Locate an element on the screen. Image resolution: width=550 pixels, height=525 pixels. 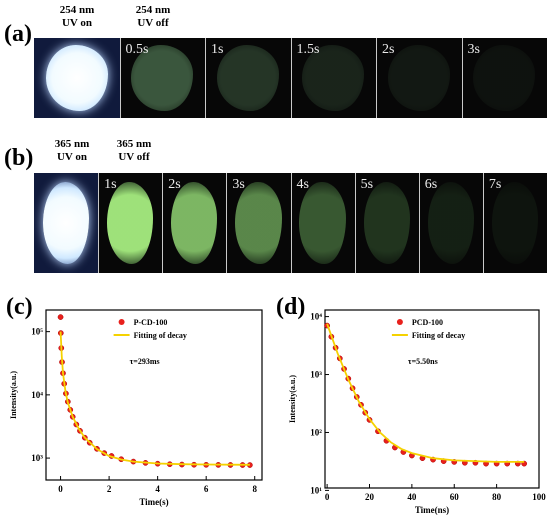
panel-c-label: (c) is located at coordinates (19, 307).